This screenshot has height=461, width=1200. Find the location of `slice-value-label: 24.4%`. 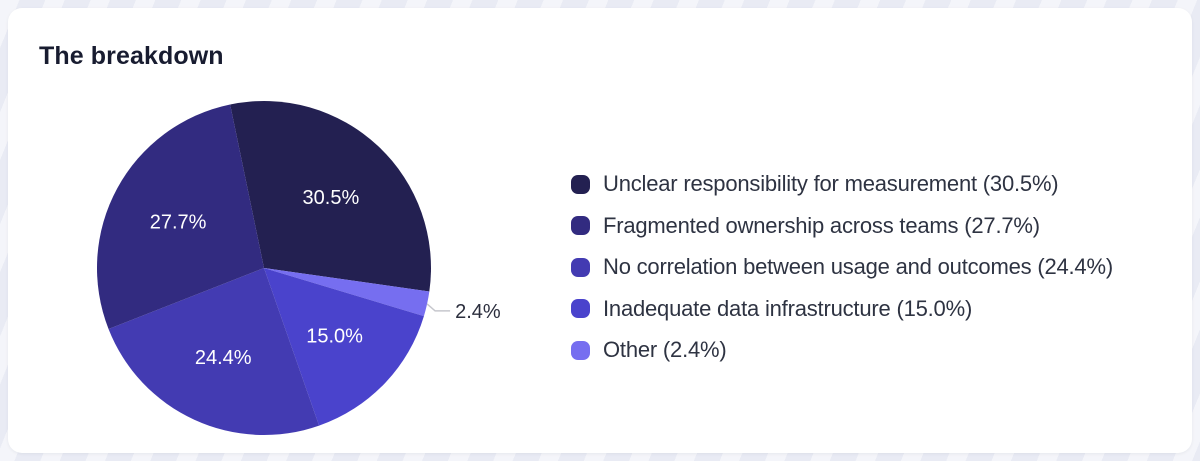

slice-value-label: 24.4% is located at coordinates (223, 358).